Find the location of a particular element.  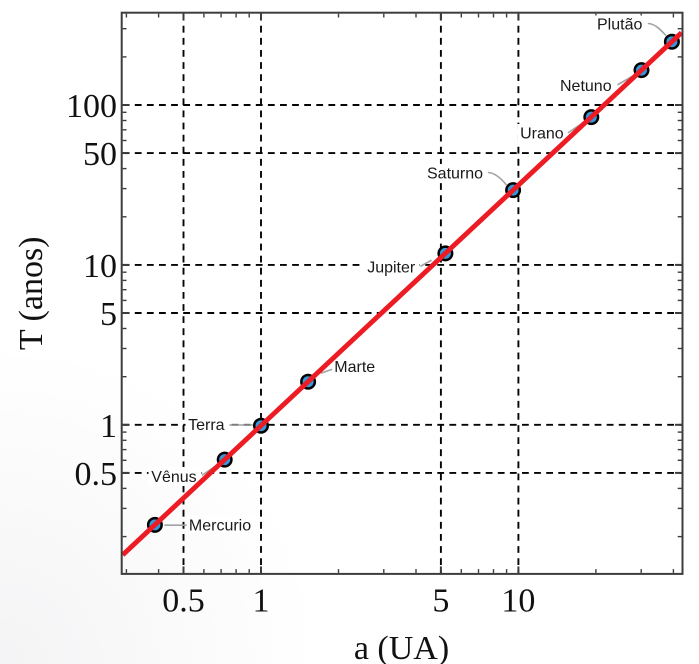

svg-text: 100 is located at coordinates (91, 106).